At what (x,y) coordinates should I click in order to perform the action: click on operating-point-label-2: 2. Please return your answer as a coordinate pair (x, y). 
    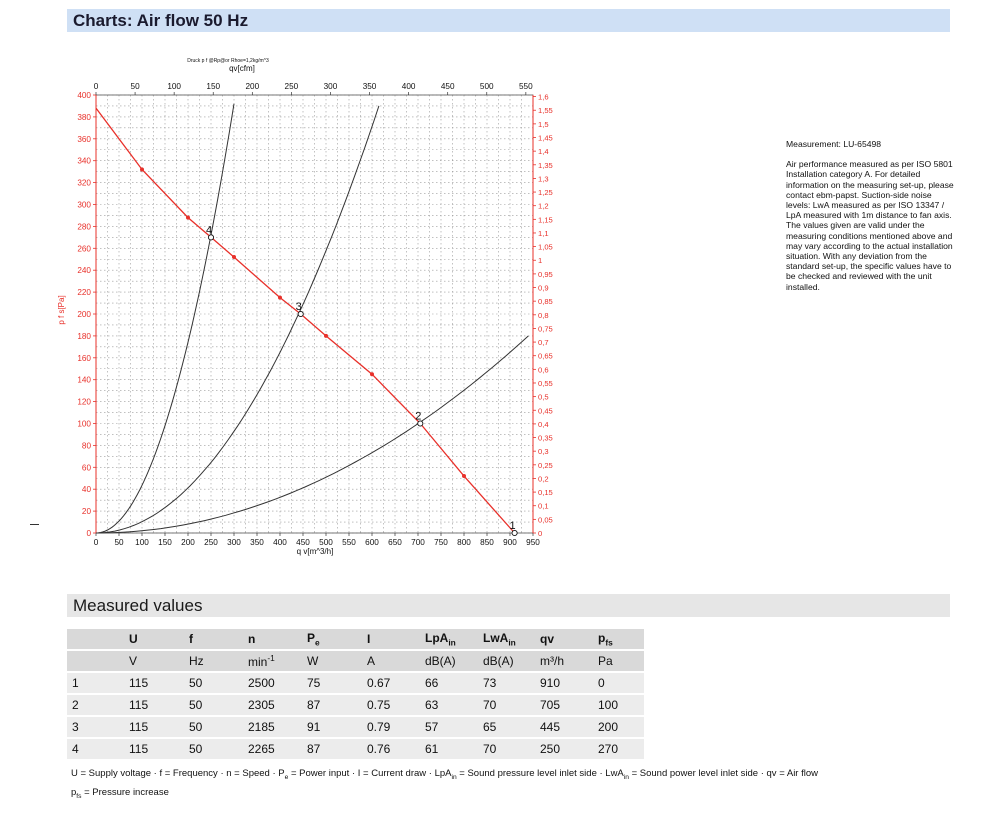
    Looking at the image, I should click on (418, 417).